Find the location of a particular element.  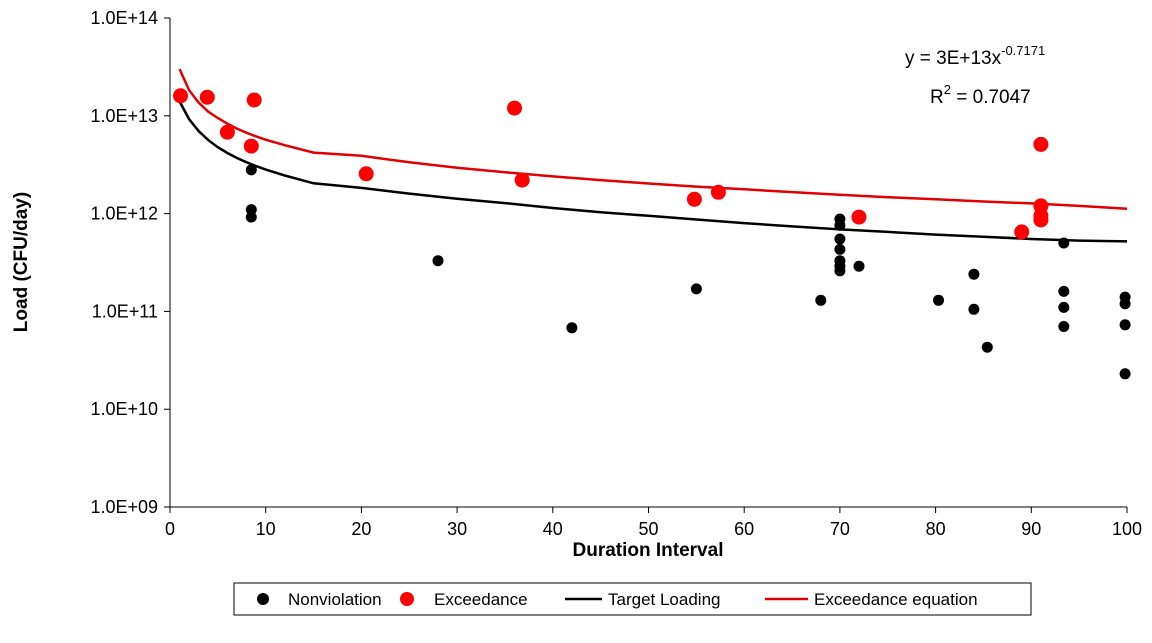

y-axis-title: Load (CFU/day) is located at coordinates (21, 262).